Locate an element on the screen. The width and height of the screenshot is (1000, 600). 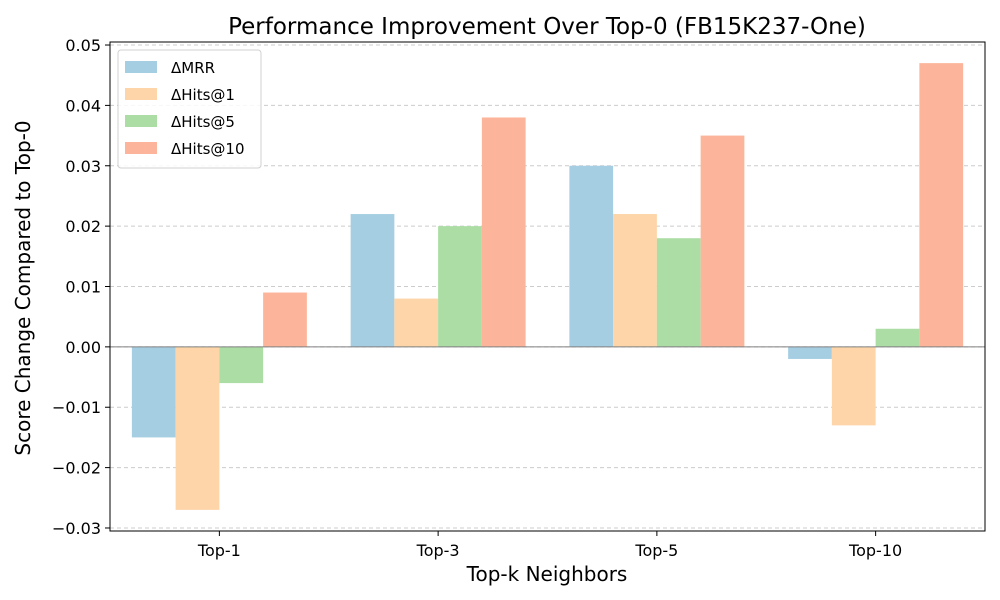
y-tick-label: 0.01 is located at coordinates (83, 287).